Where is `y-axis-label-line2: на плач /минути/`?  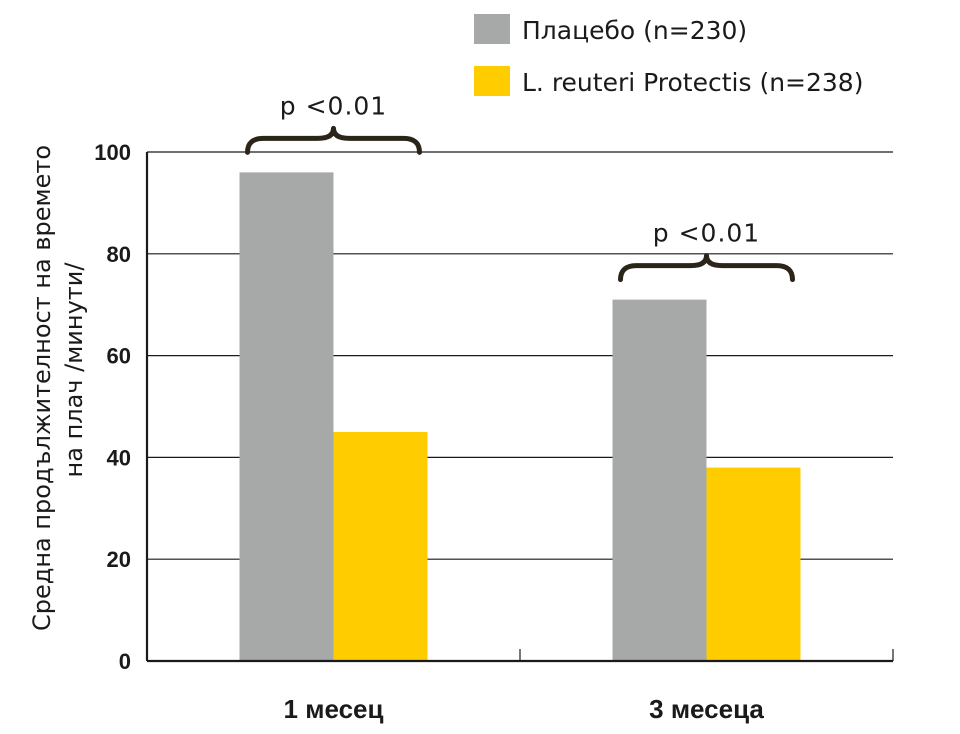 y-axis-label-line2: на плач /минути/ is located at coordinates (74, 370).